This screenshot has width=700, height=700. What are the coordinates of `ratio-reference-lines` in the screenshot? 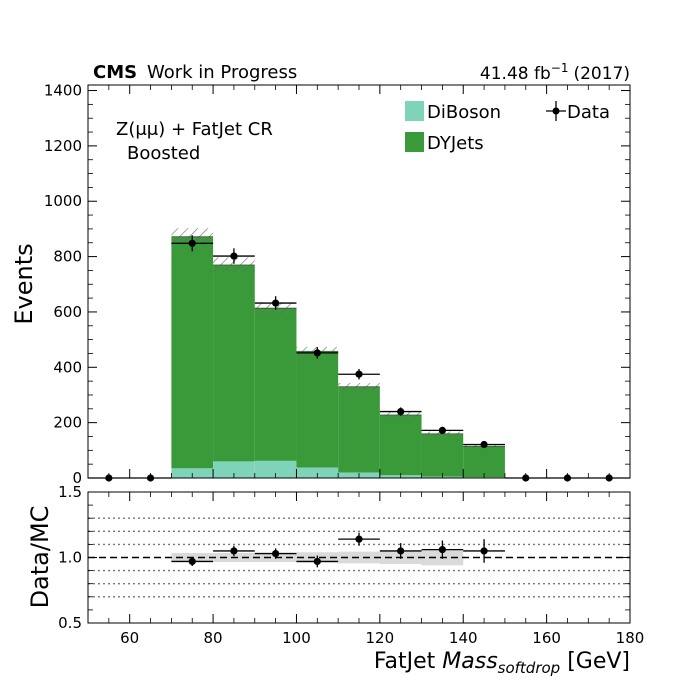 It's located at (359, 557).